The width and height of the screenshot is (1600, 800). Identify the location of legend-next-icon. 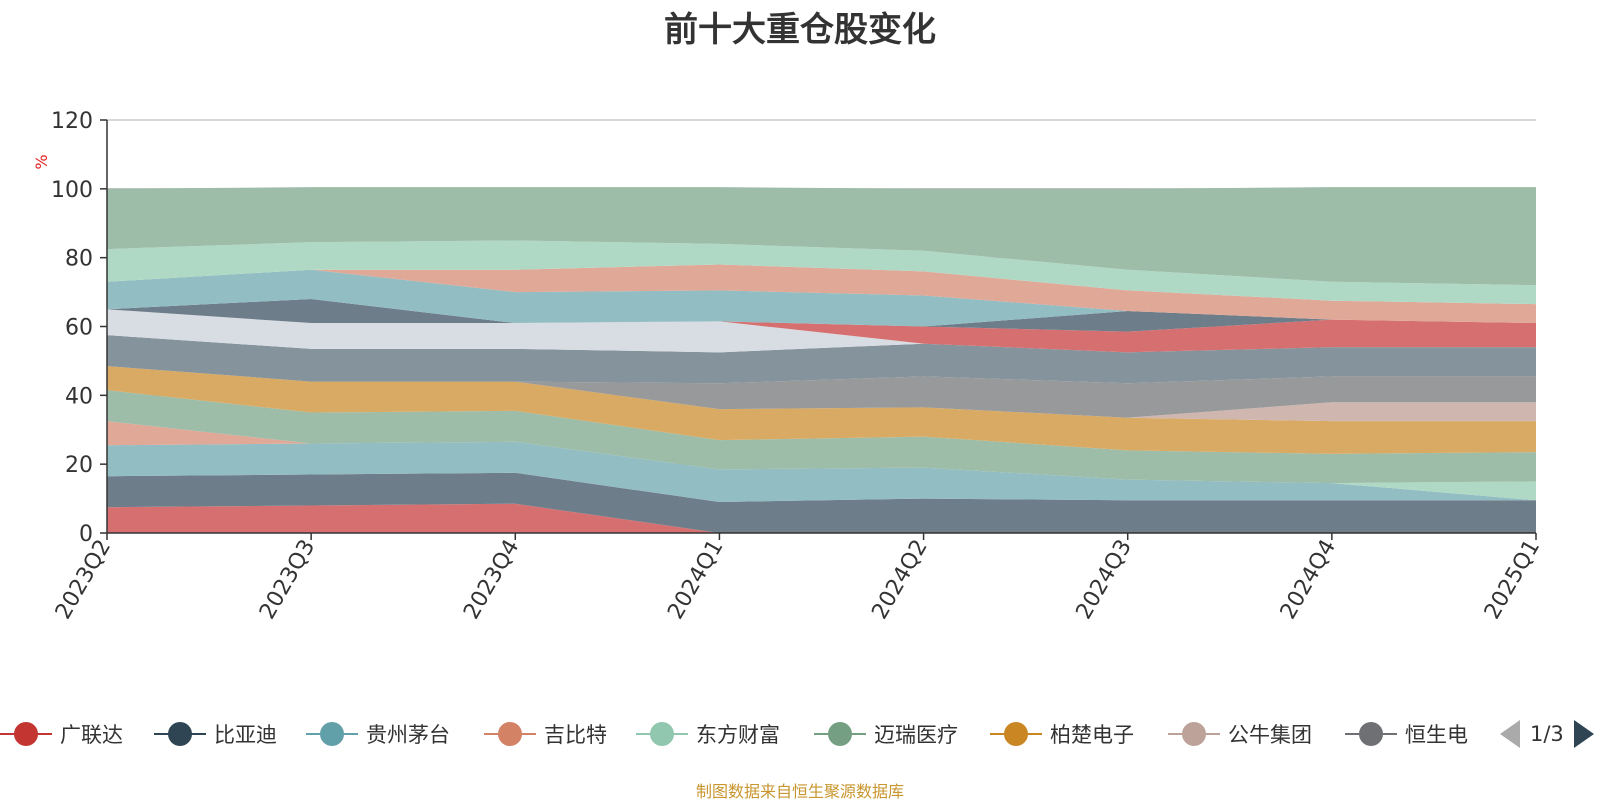
(1583, 734).